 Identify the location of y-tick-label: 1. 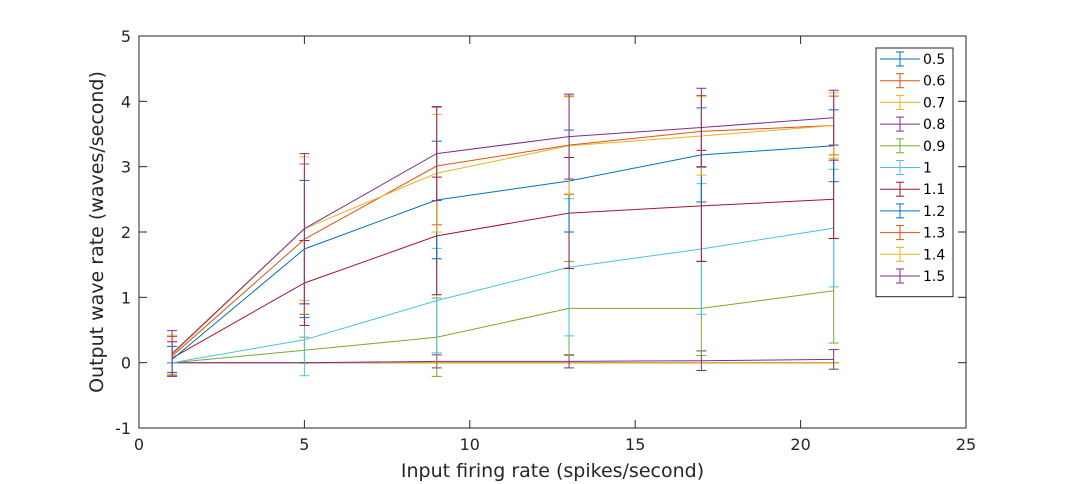
(126, 297).